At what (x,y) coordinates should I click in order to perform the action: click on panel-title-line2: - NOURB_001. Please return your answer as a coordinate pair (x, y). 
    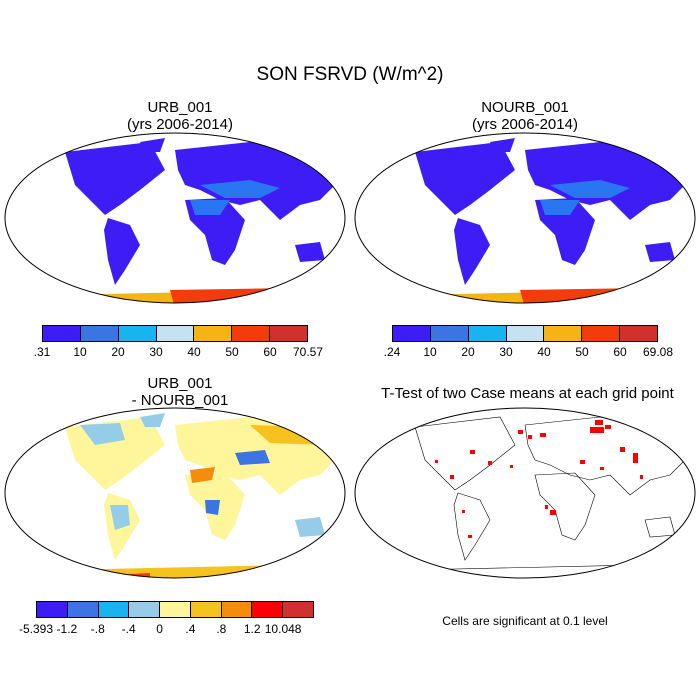
    Looking at the image, I should click on (180, 400).